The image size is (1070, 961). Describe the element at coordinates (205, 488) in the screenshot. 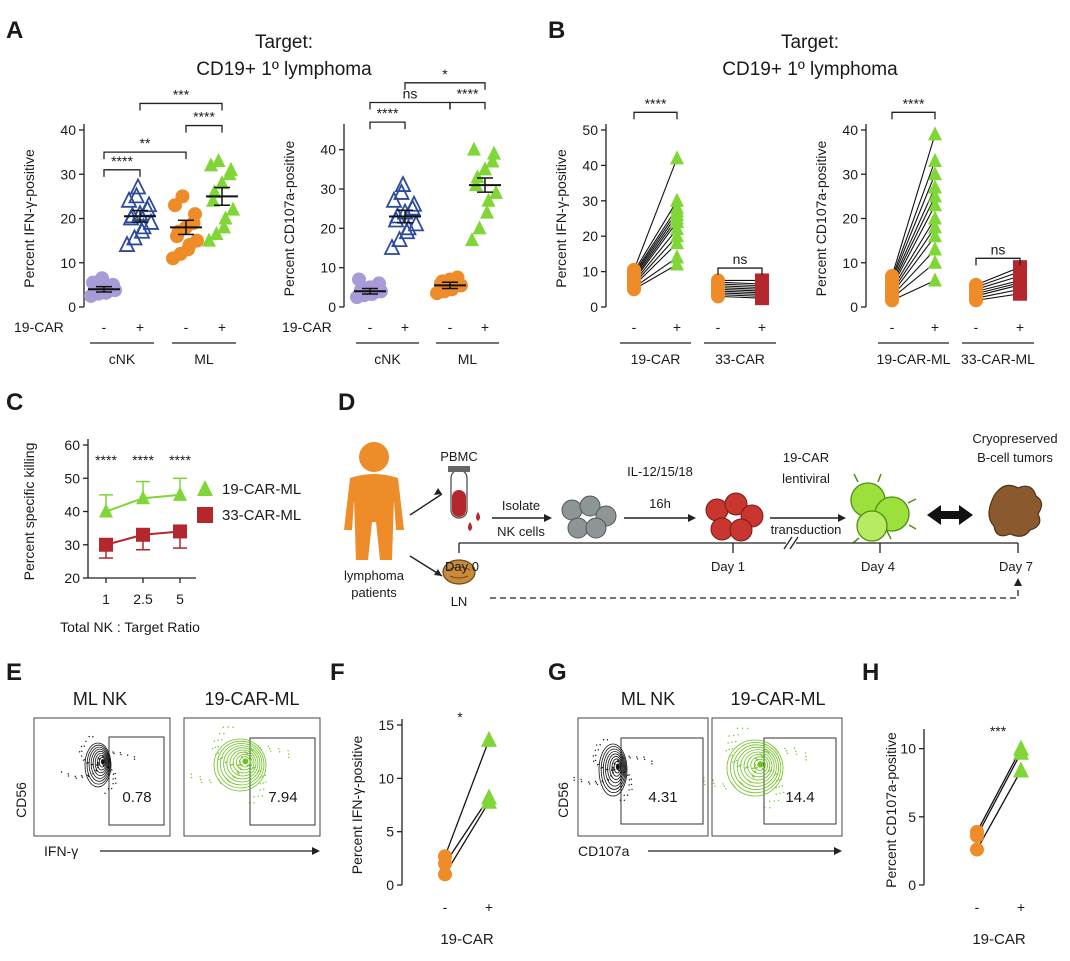

I see `legend-marker-19-CAR-ML` at that location.